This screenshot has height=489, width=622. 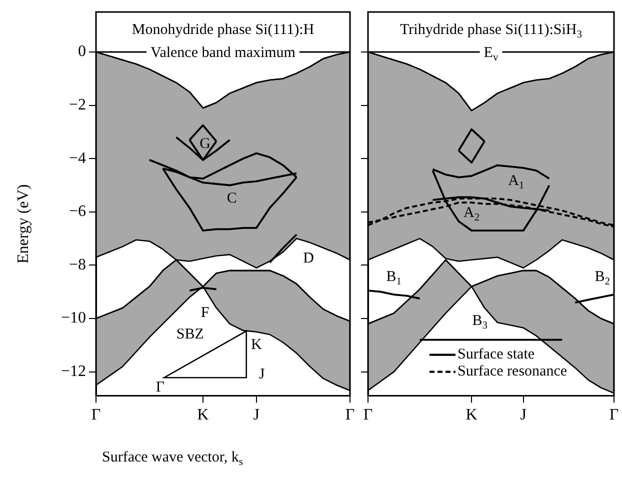 What do you see at coordinates (73, 371) in the screenshot?
I see `y-tick-label: −12` at bounding box center [73, 371].